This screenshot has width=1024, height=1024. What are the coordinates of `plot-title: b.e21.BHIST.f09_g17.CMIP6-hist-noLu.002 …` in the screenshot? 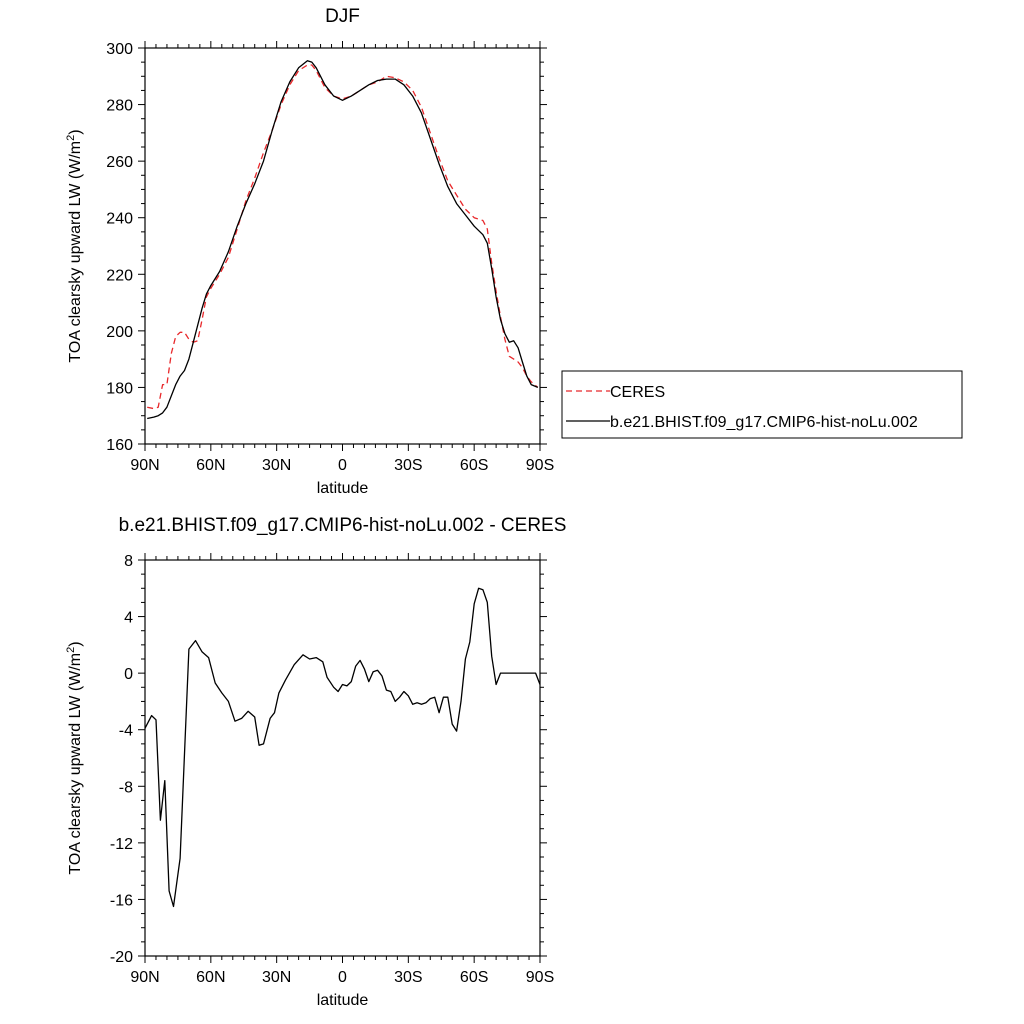 It's located at (343, 525).